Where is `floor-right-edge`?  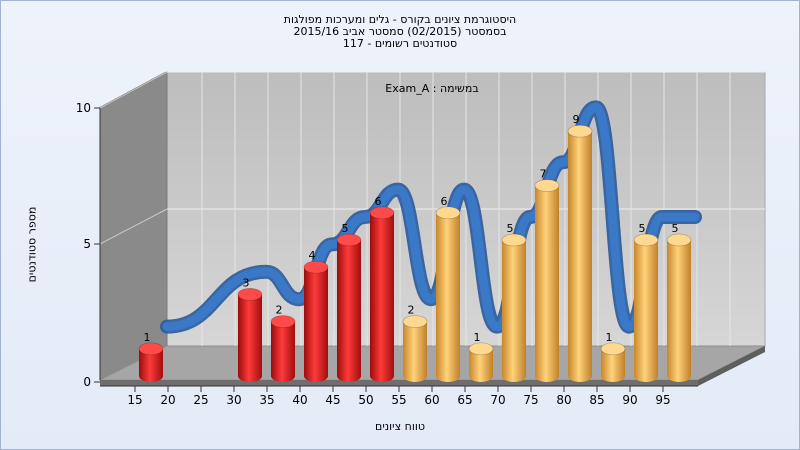
floor-right-edge is located at coordinates (731, 366).